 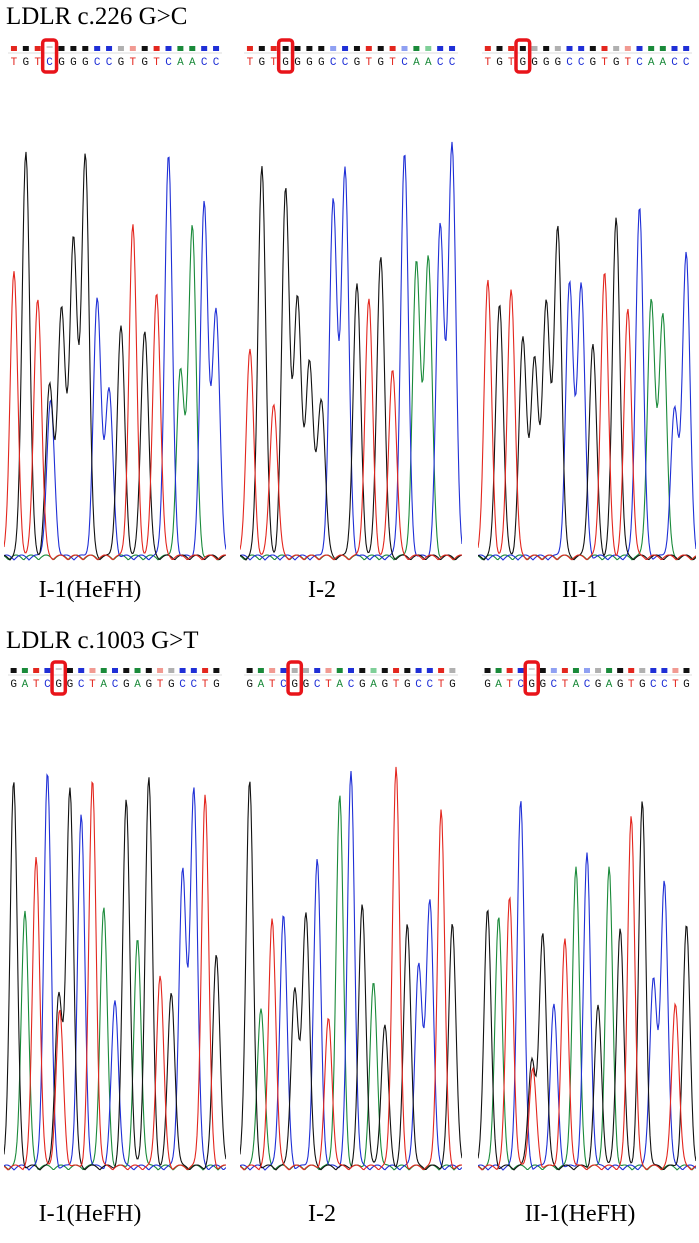 I want to click on trace-G, so click(x=587, y=986).